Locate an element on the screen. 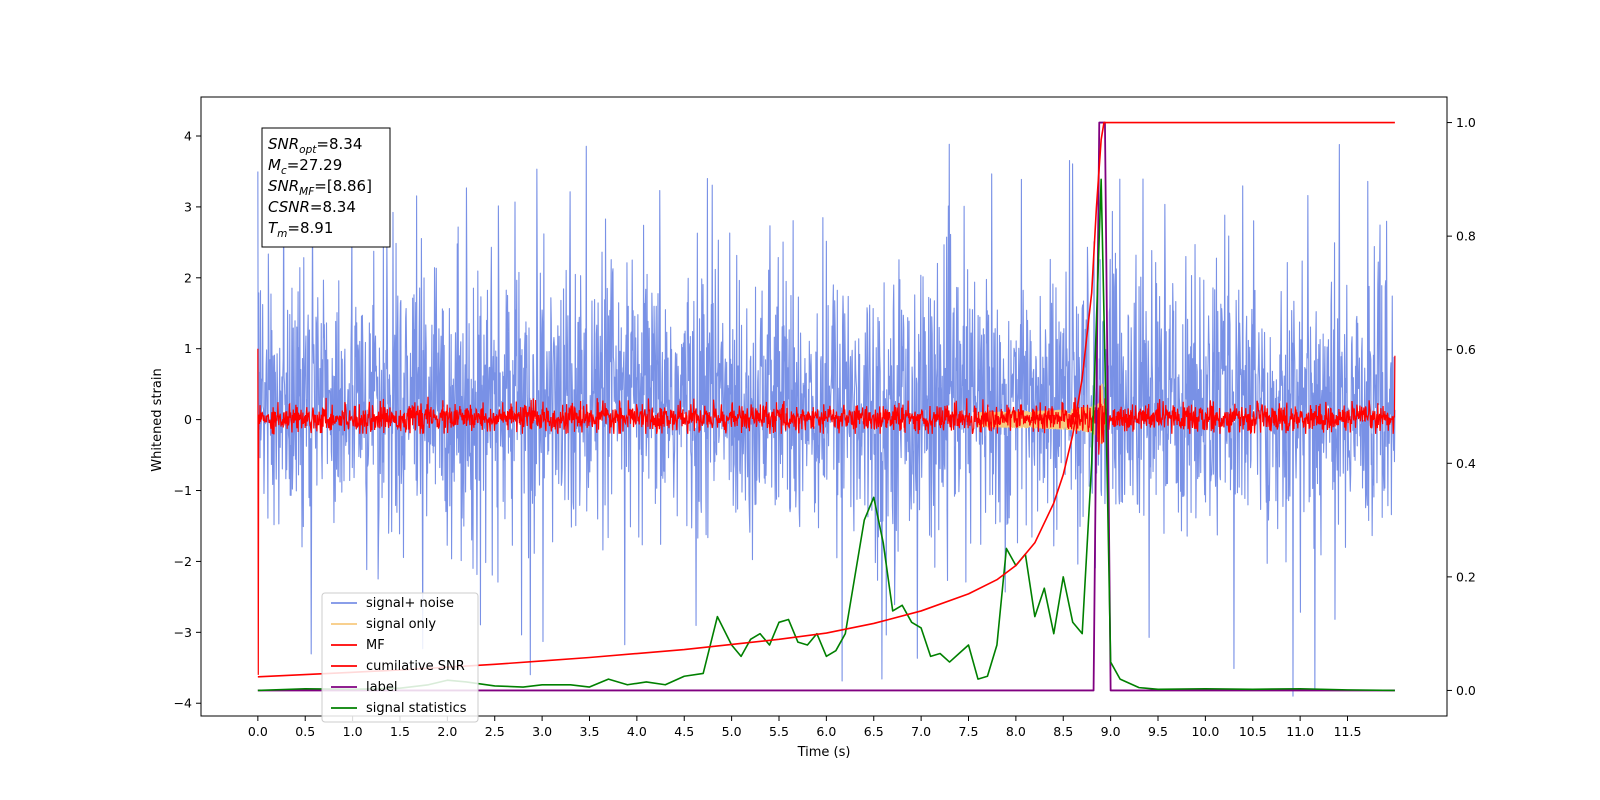 Image resolution: width=1600 pixels, height=800 pixels. x-tick-label: 2.5 is located at coordinates (495, 731).